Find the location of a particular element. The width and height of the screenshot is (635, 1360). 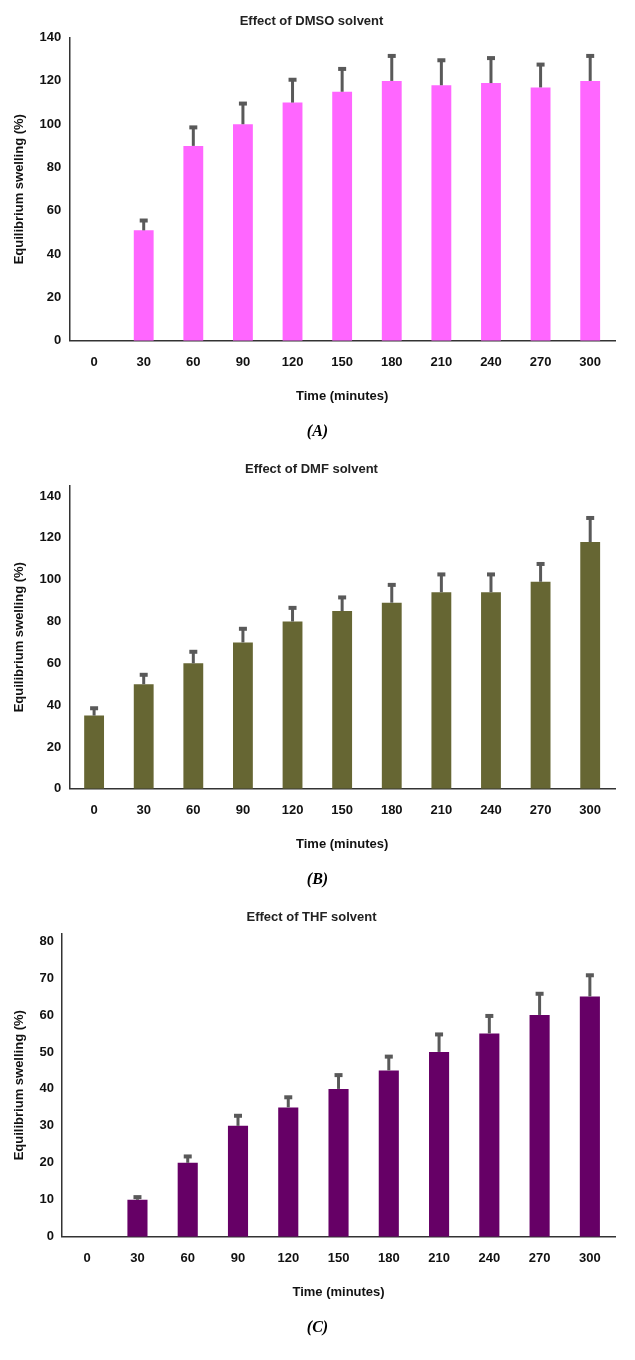

y-tick-label: 70 is located at coordinates (47, 977).